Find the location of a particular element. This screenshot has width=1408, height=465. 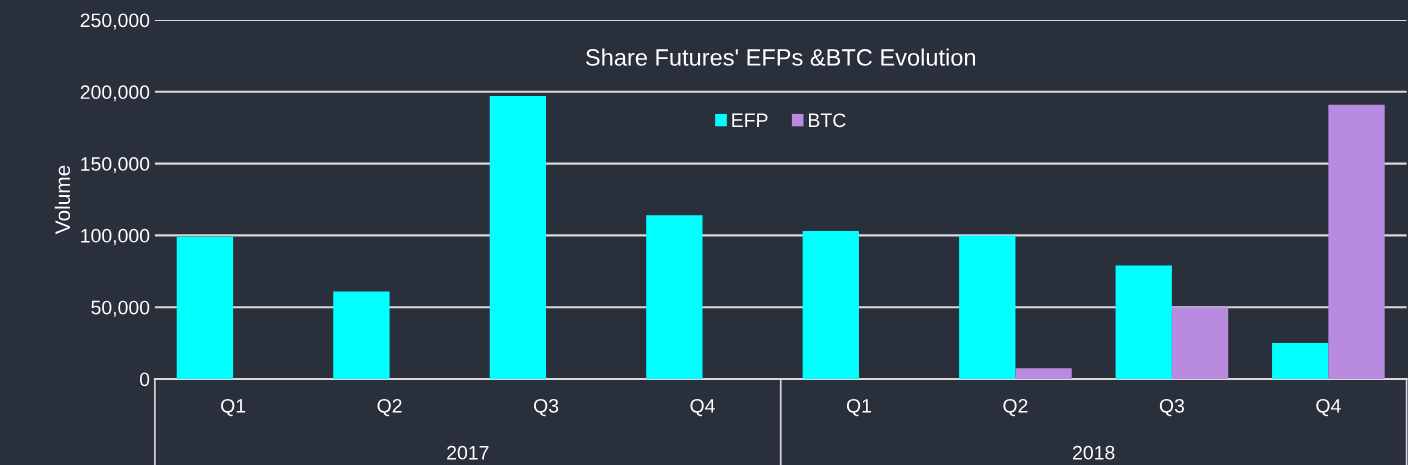

legend-label: BTC is located at coordinates (827, 120).